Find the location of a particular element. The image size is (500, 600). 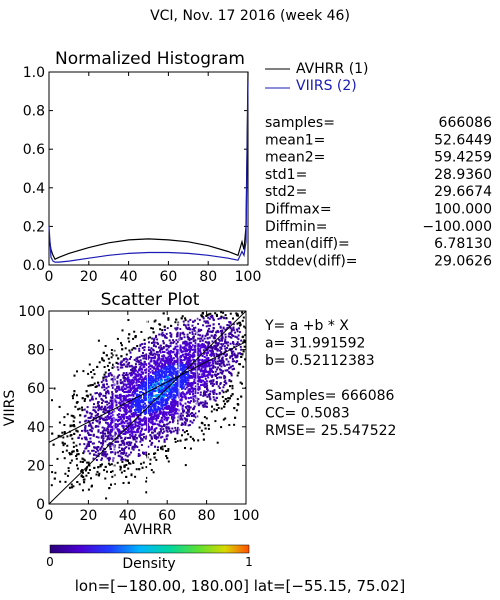

legend-label-viirs: VIIRS (2) is located at coordinates (326, 86).